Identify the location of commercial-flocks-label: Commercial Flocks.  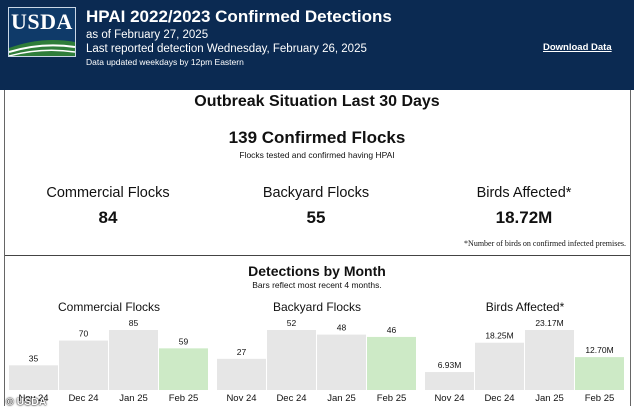
(108, 193).